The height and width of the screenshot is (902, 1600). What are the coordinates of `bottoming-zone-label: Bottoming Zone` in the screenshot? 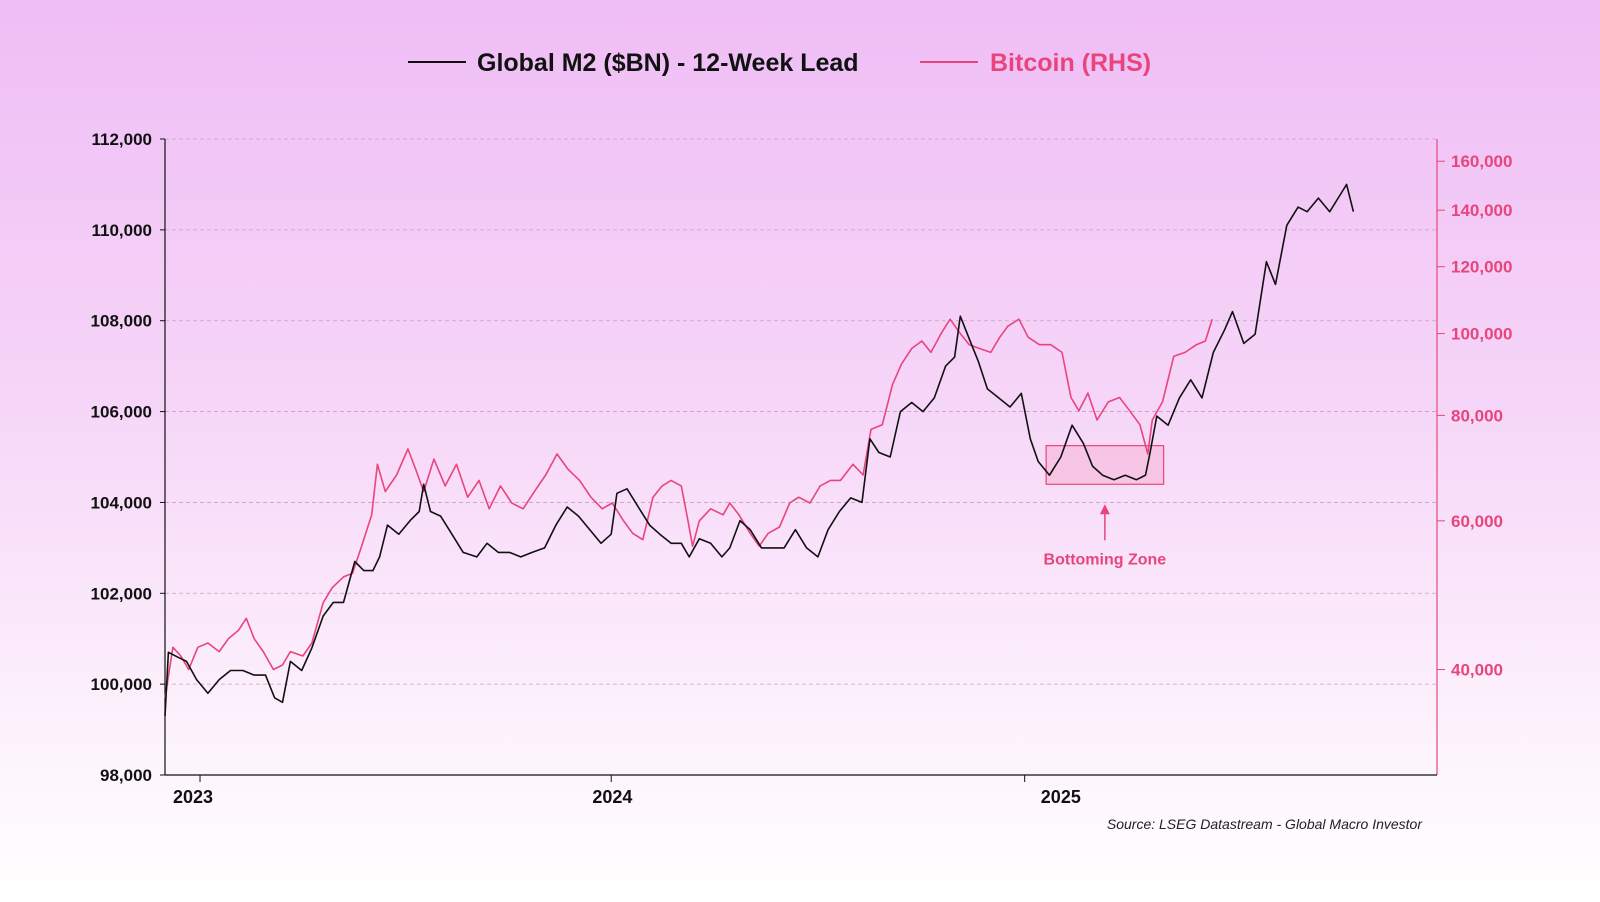 It's located at (1105, 559).